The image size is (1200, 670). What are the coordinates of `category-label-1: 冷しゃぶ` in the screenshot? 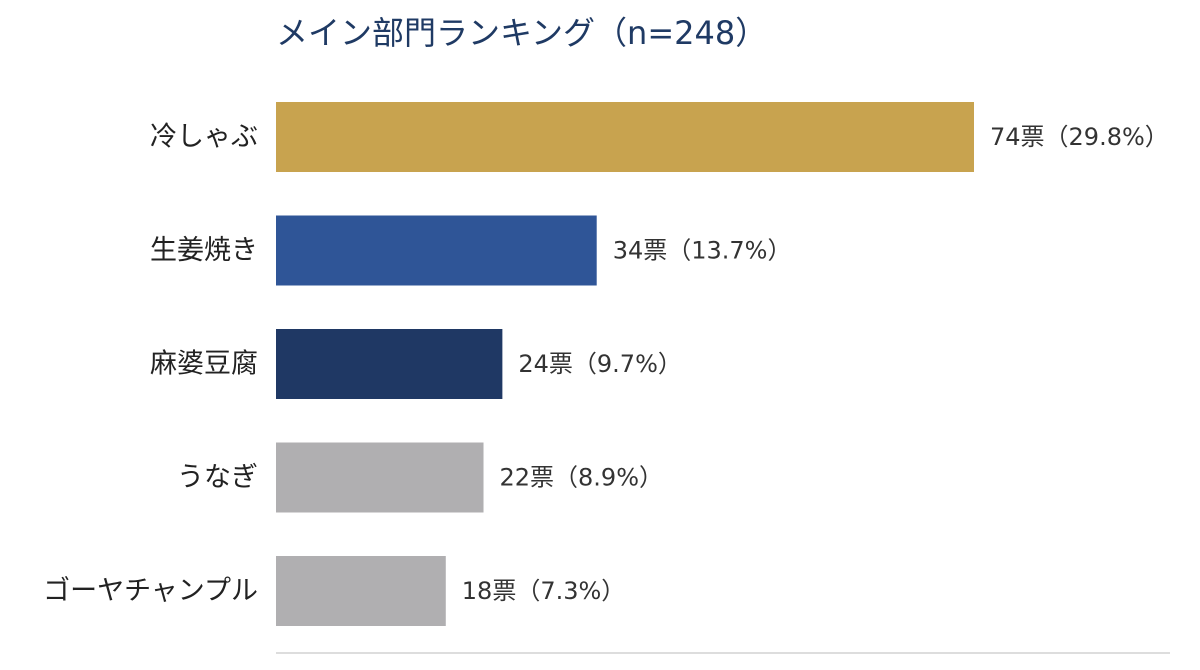 It's located at (204, 137).